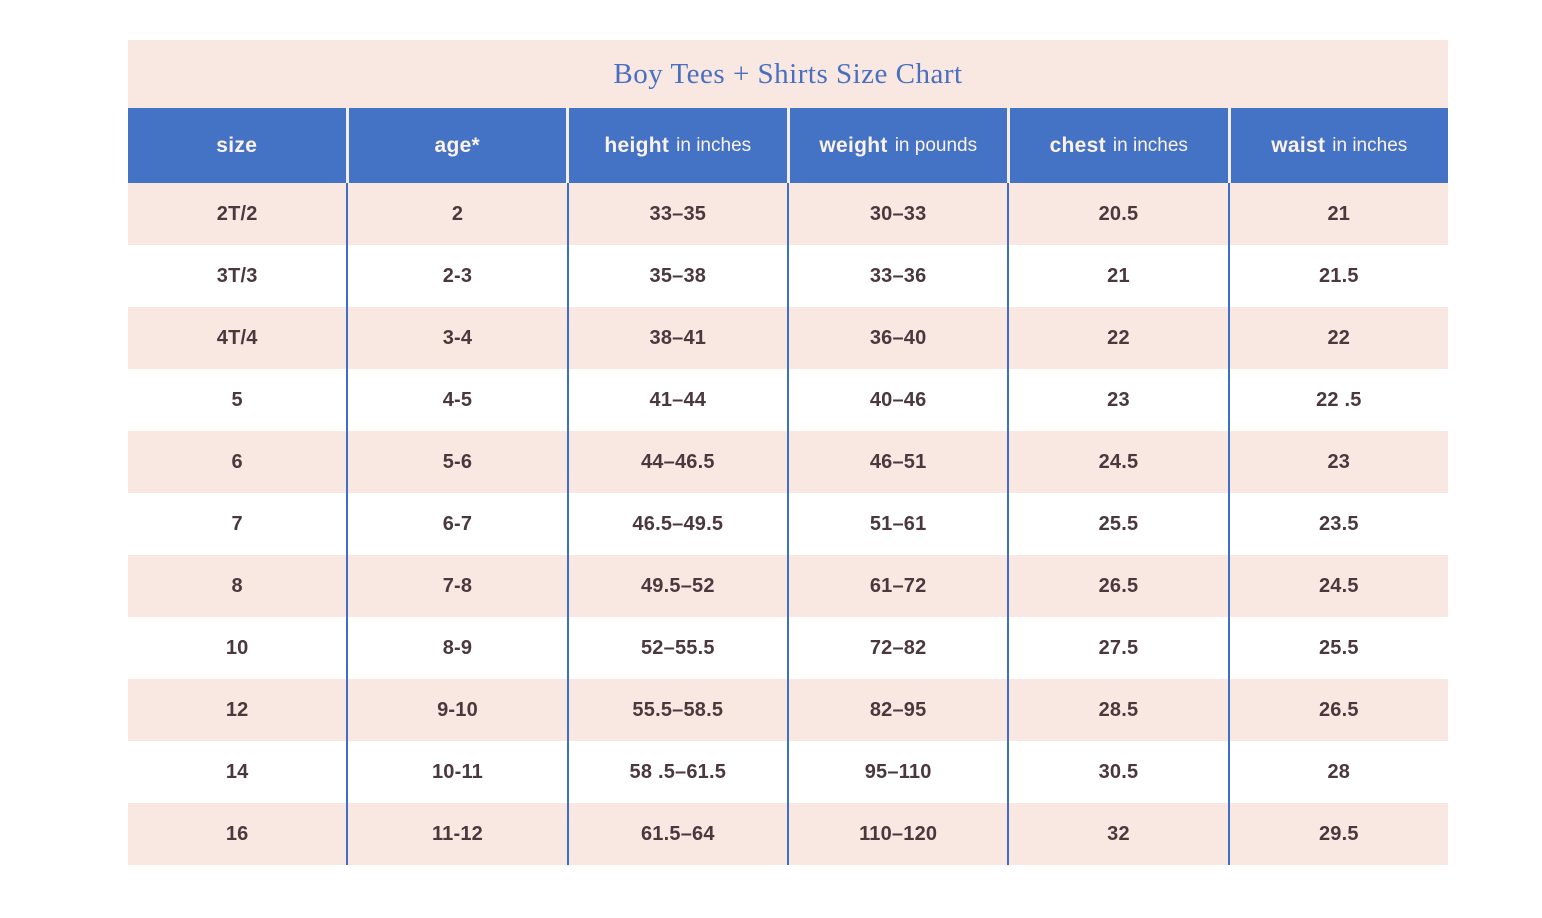  What do you see at coordinates (238, 400) in the screenshot?
I see `table-cell: 5` at bounding box center [238, 400].